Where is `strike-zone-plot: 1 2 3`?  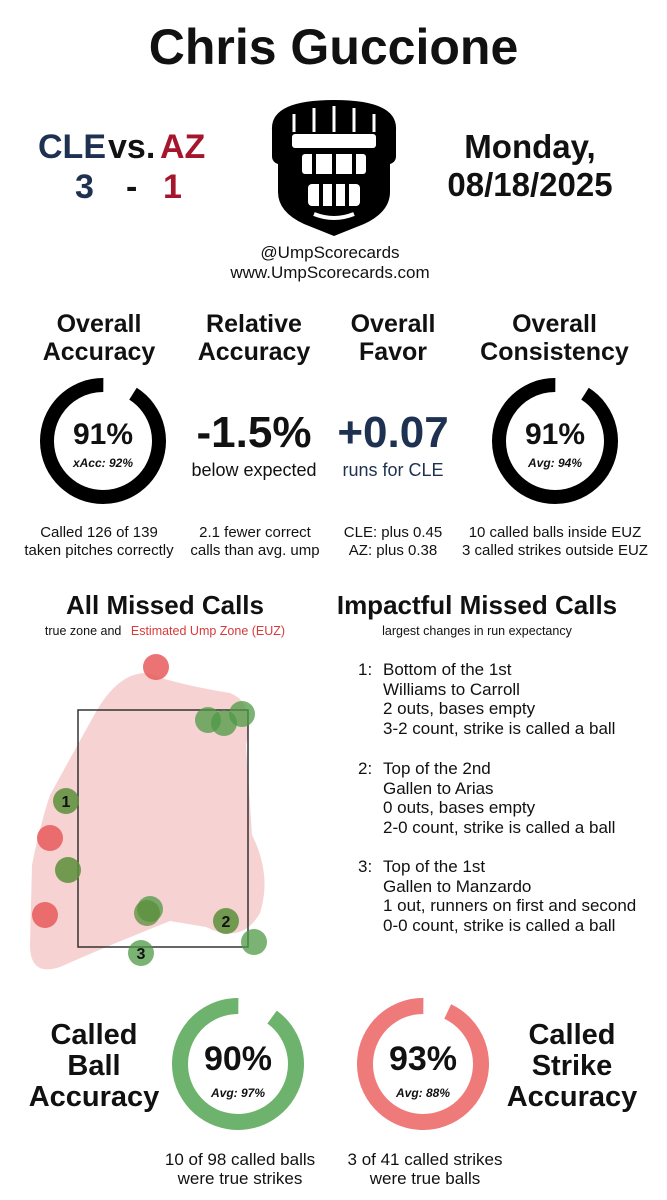
strike-zone-plot: 1 2 3 is located at coordinates (148, 812).